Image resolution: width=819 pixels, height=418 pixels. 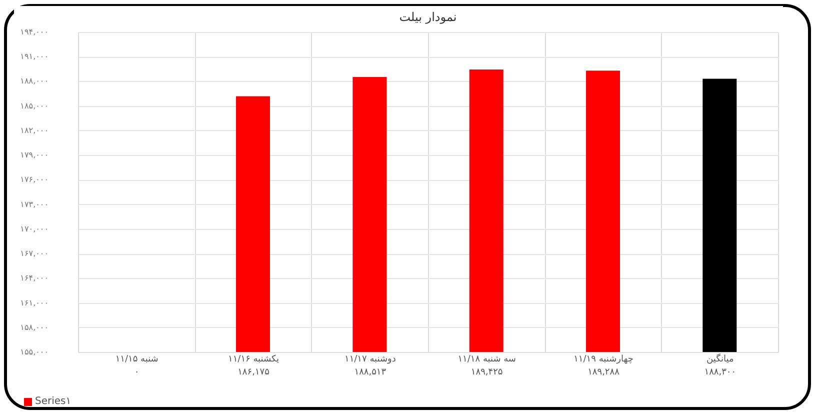 What do you see at coordinates (34, 81) in the screenshot?
I see `y-tick-label: ۱۸۸,۰۰۰` at bounding box center [34, 81].